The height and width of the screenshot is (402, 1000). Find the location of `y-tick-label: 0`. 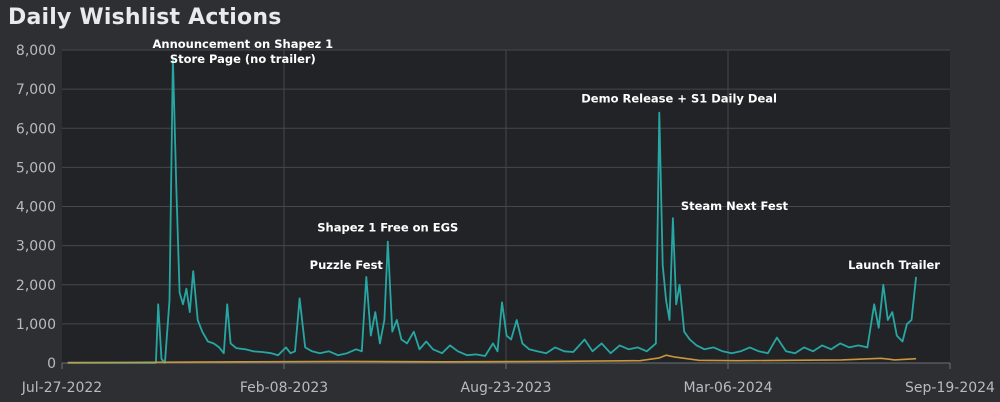

y-tick-label: 0 is located at coordinates (51, 364).